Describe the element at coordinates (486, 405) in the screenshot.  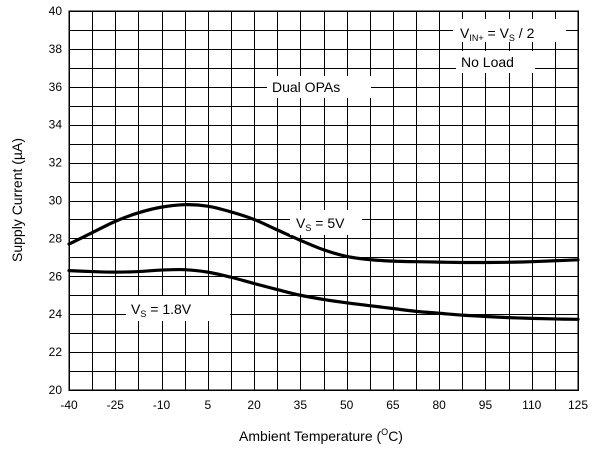
I see `x-tick-label: 95` at that location.